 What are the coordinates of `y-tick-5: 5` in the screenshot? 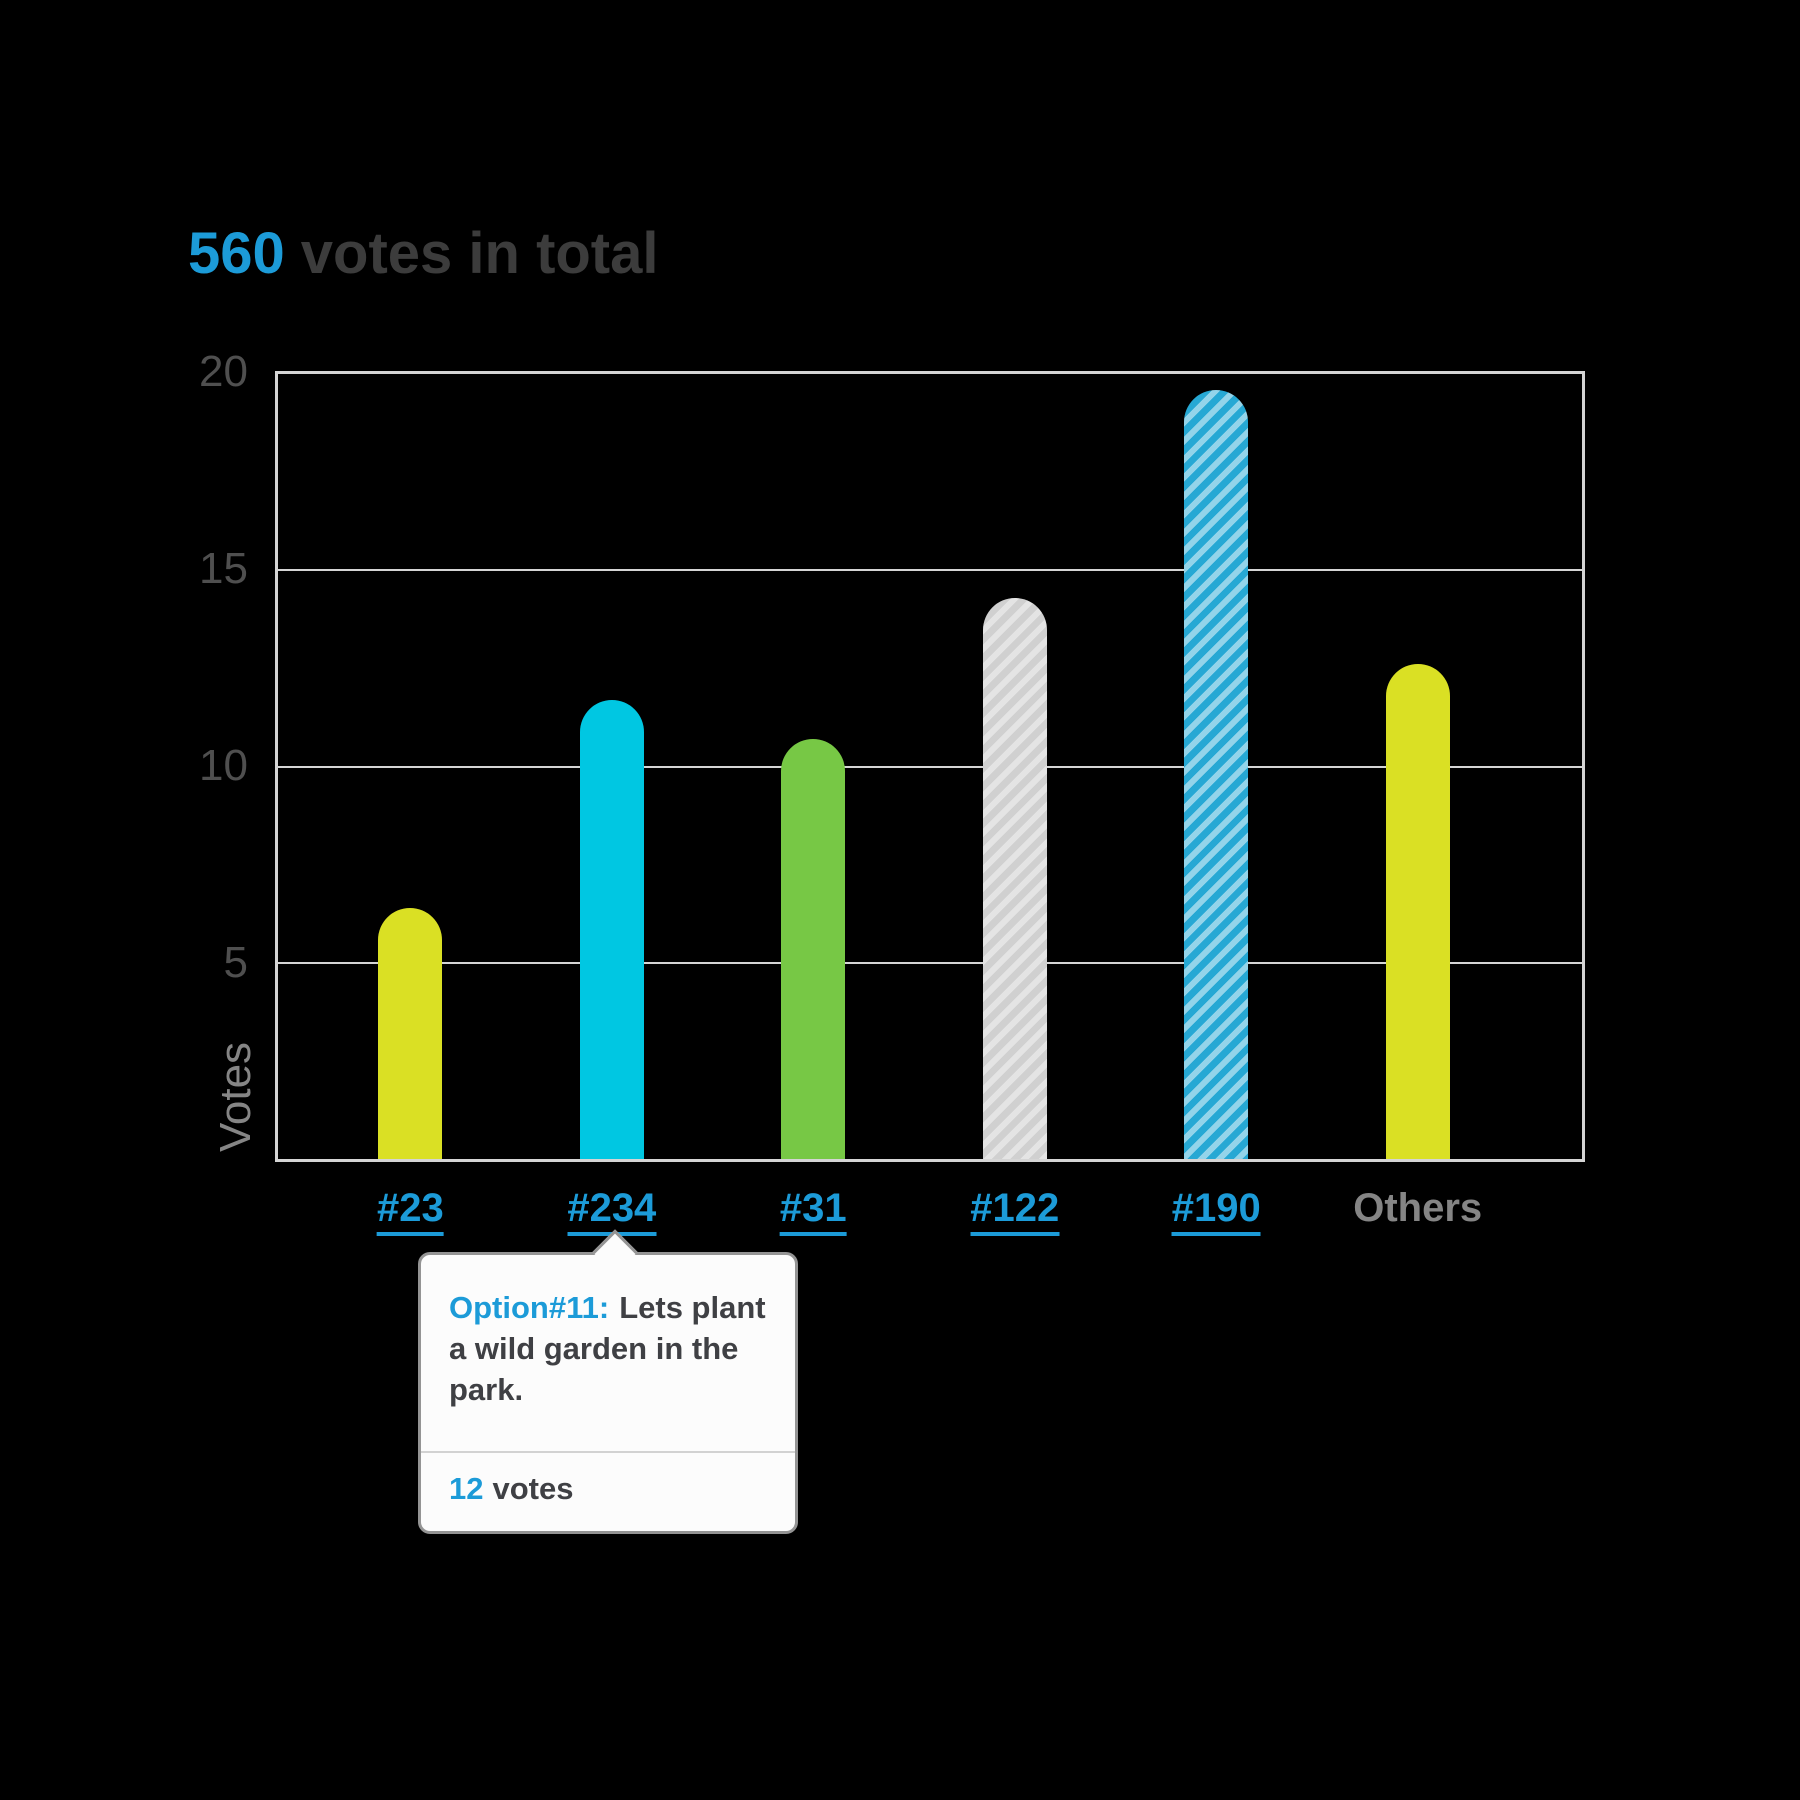 It's located at (235, 962).